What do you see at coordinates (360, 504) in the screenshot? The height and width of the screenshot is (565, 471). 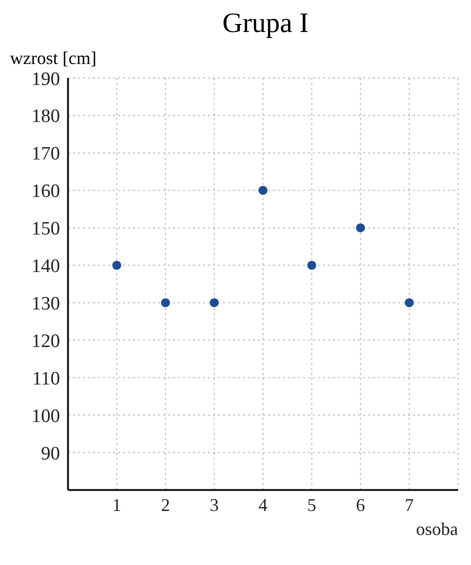 I see `x-tick-label: 6` at bounding box center [360, 504].